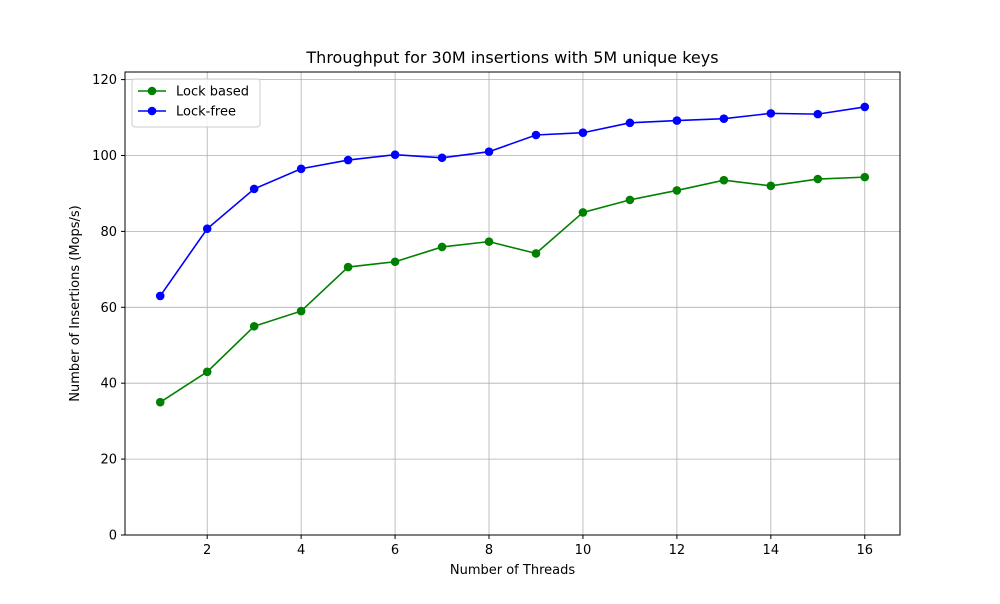  What do you see at coordinates (212, 92) in the screenshot?
I see `legend-label: Lock based` at bounding box center [212, 92].